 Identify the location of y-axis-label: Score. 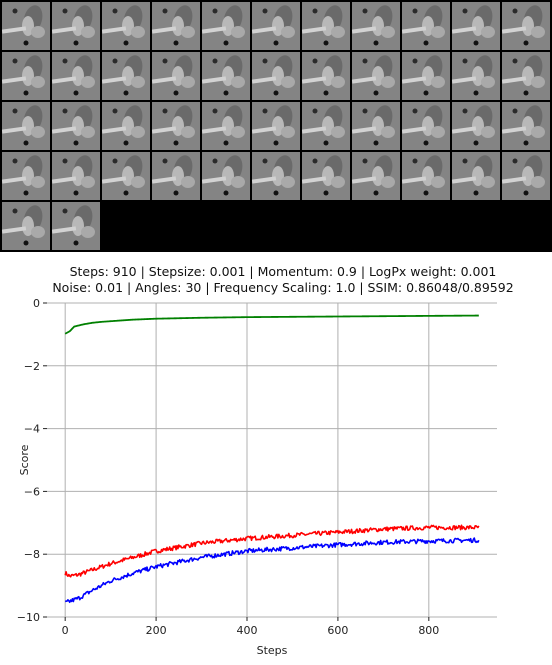
(24, 459).